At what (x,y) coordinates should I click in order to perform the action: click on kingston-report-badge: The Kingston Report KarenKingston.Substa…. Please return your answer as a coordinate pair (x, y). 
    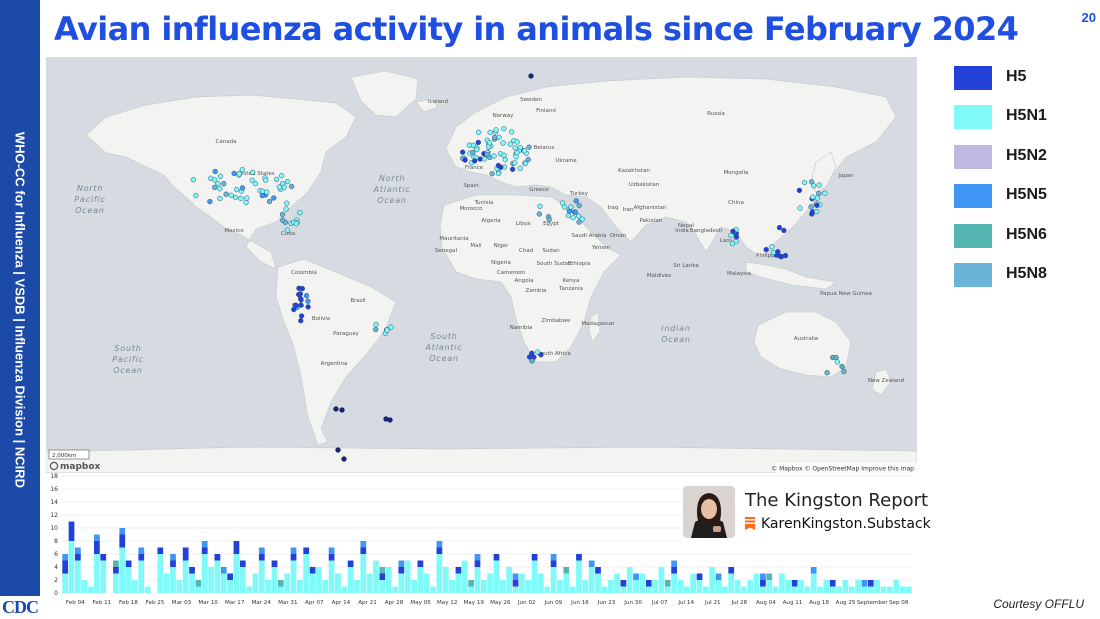
    Looking at the image, I should click on (807, 513).